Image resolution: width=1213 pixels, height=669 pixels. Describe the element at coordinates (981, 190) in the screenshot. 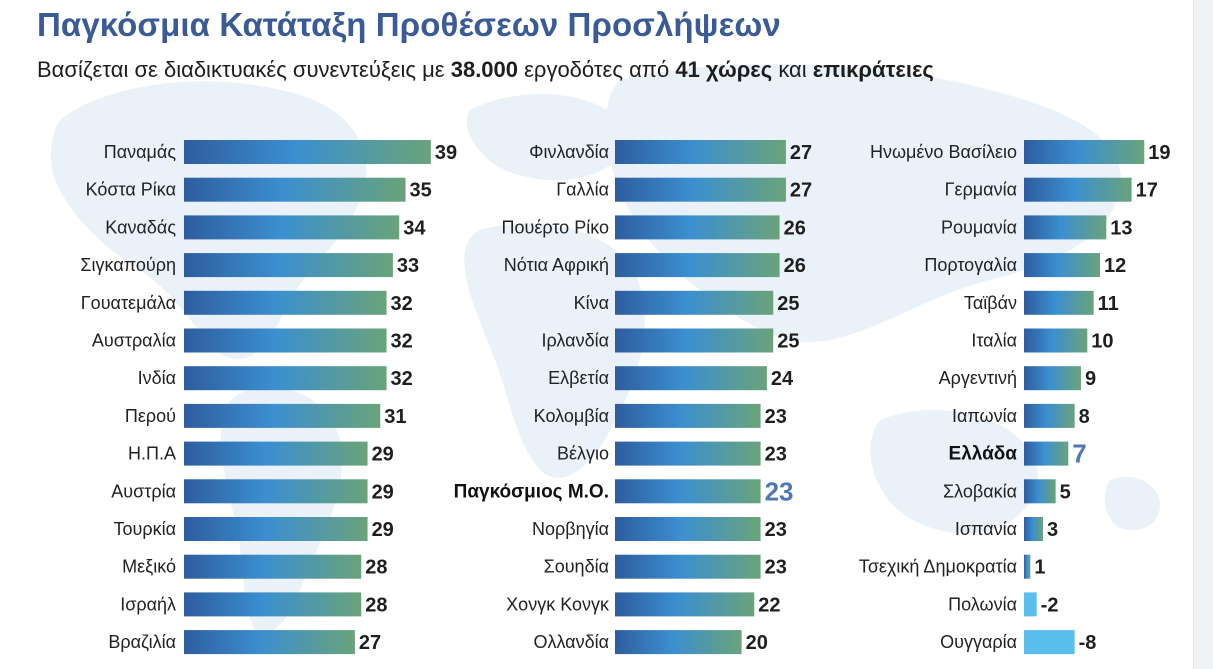

I see `category-label: Γερμανία` at that location.